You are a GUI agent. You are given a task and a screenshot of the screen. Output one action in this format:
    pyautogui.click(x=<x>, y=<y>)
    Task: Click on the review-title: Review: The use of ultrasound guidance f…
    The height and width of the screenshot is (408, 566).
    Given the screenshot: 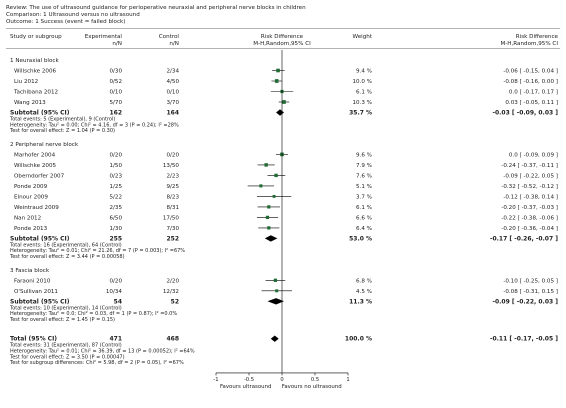 What is the action you would take?
    pyautogui.click(x=156, y=8)
    